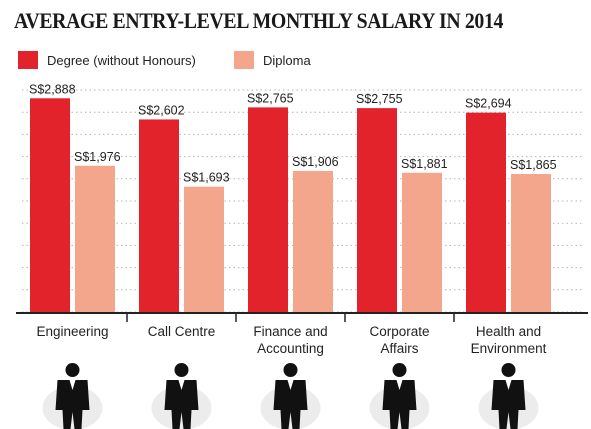 This screenshot has width=591, height=429. I want to click on data-label-diploma: S$1,906, so click(315, 162).